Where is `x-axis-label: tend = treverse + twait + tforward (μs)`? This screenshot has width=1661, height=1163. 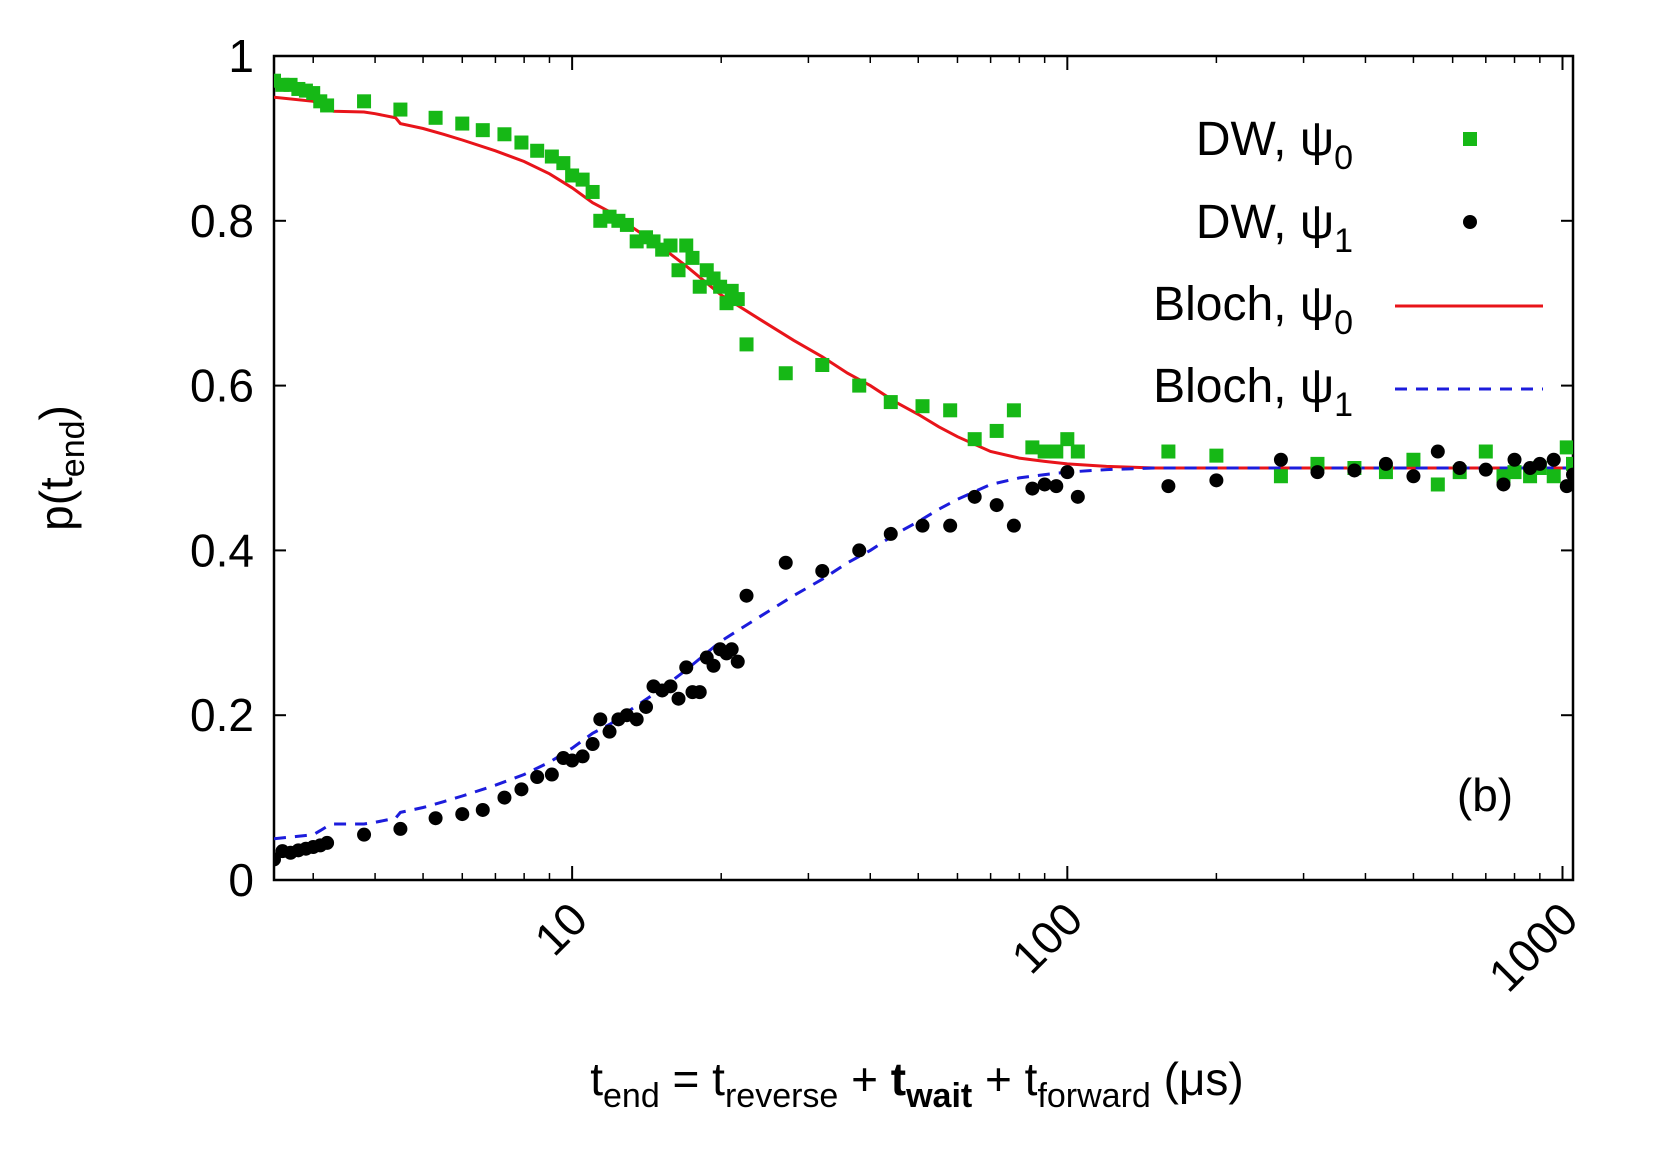
x-axis-label: tend = treverse + twait + tforward (μs) is located at coordinates (917, 1084).